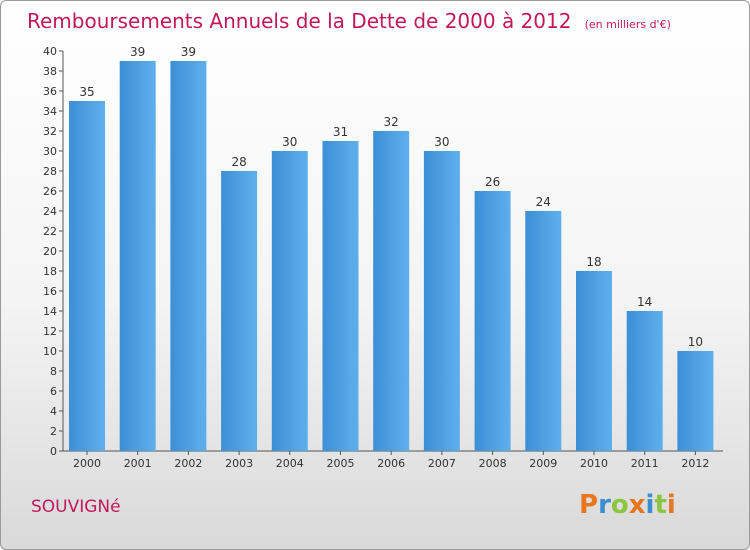  I want to click on x-tick-label-2003: 2003, so click(239, 463).